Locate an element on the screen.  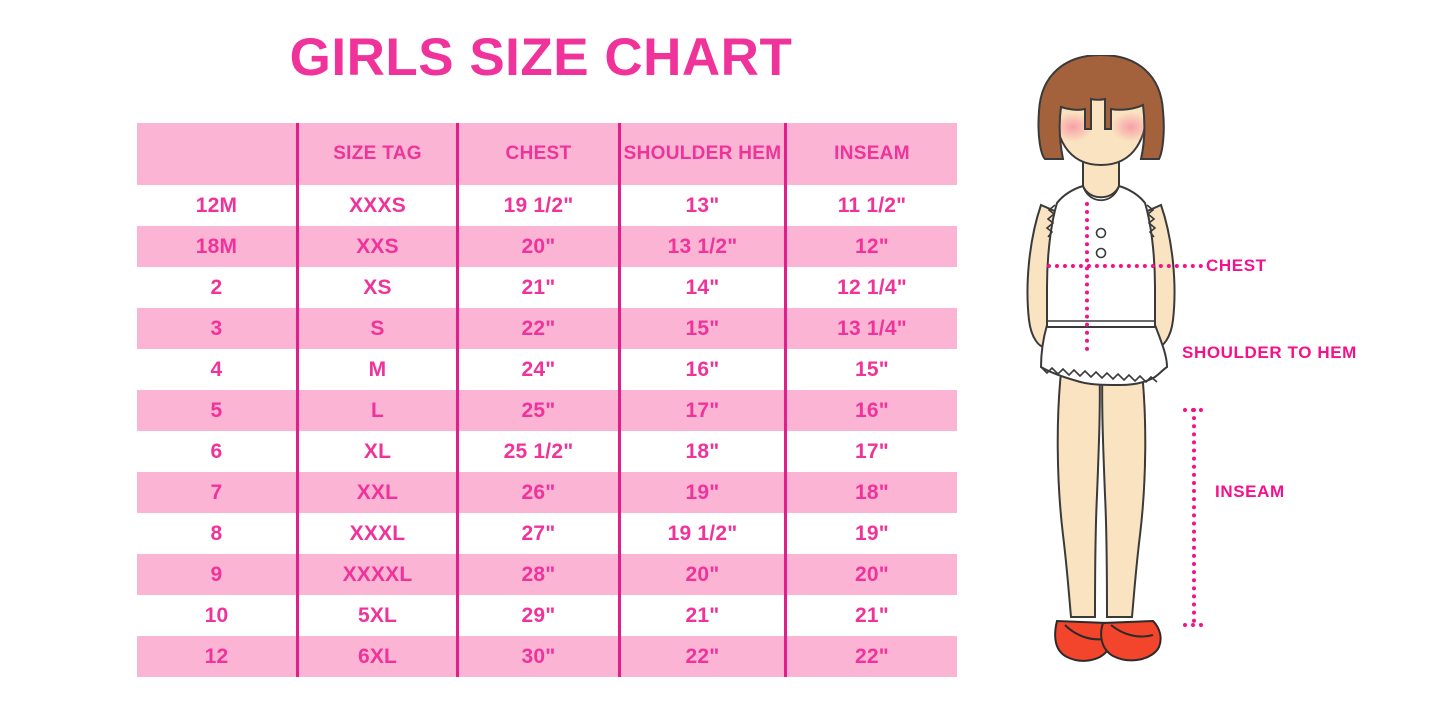
page-title: GIRLS SIZE CHART is located at coordinates (541, 57).